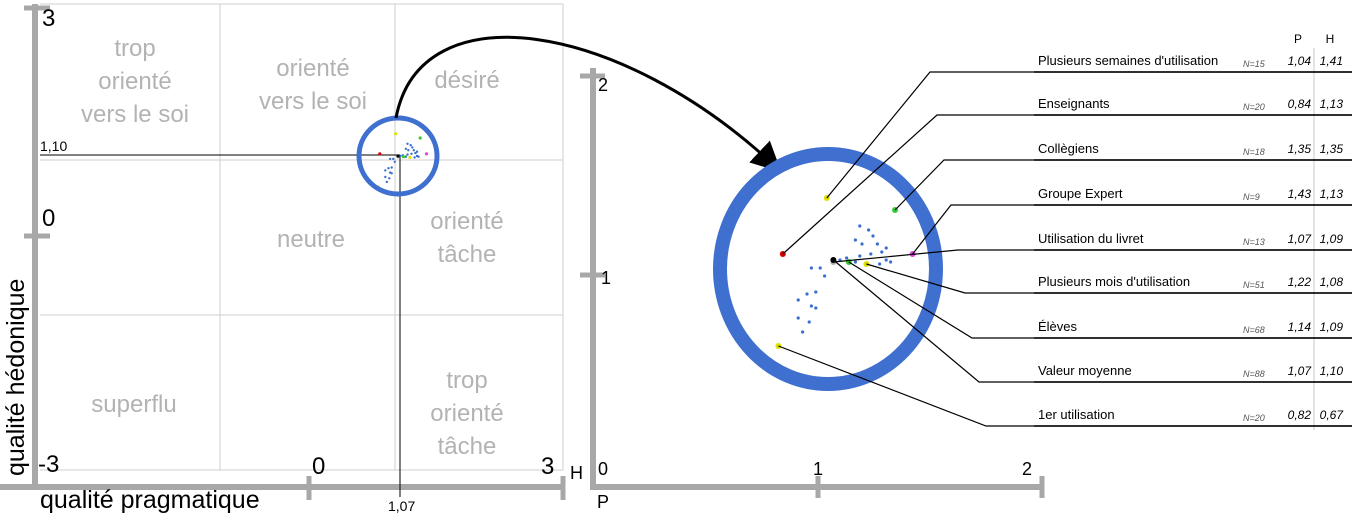  Describe the element at coordinates (1300, 239) in the screenshot. I see `group-p-value: 1,07` at that location.